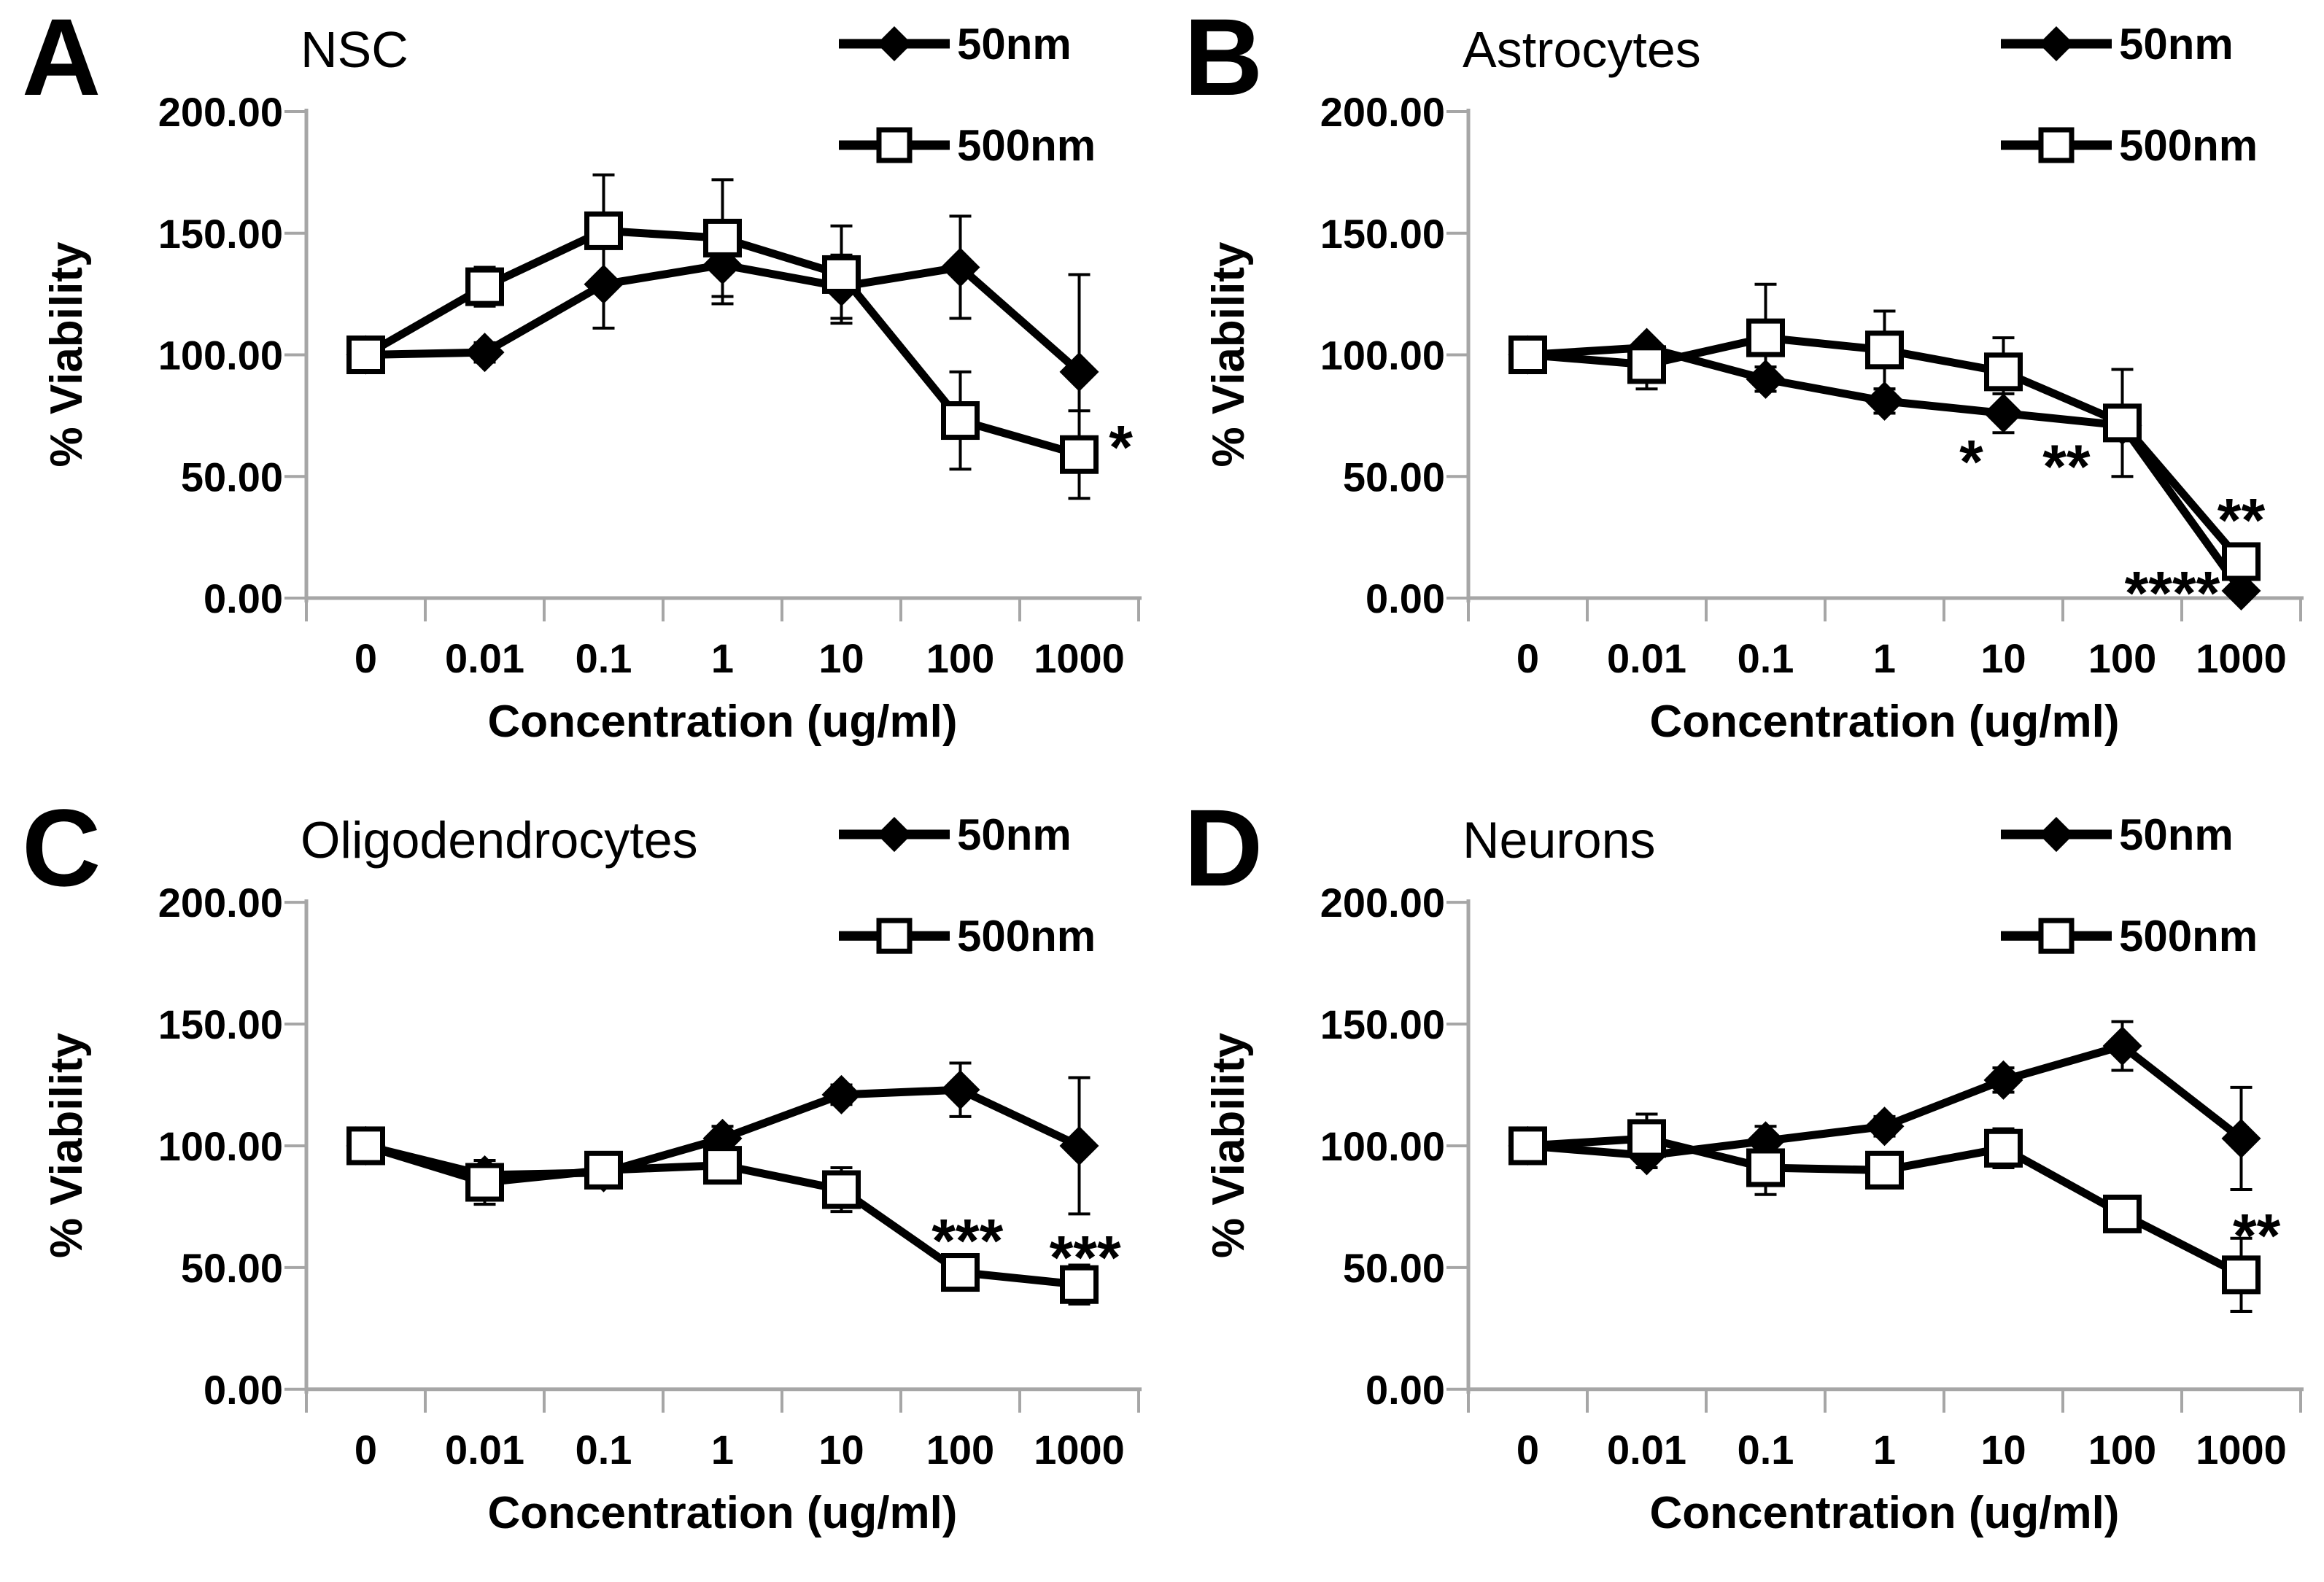 Image resolution: width=2324 pixels, height=1582 pixels. I want to click on significance-marker: ****, so click(2172, 593).